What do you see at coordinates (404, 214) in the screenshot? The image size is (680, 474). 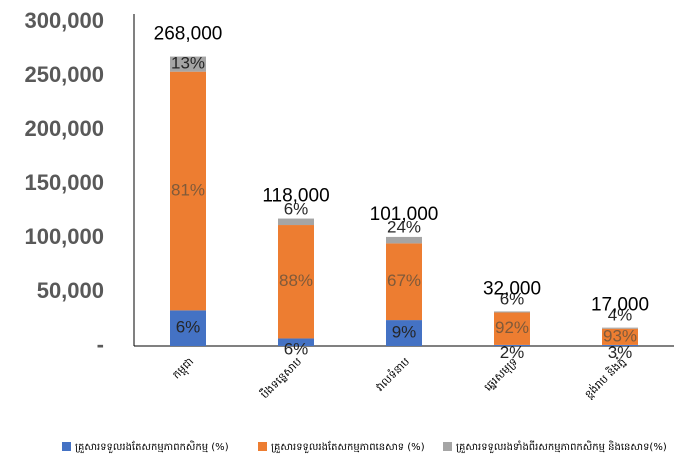 I see `total-label: 101,000` at bounding box center [404, 214].